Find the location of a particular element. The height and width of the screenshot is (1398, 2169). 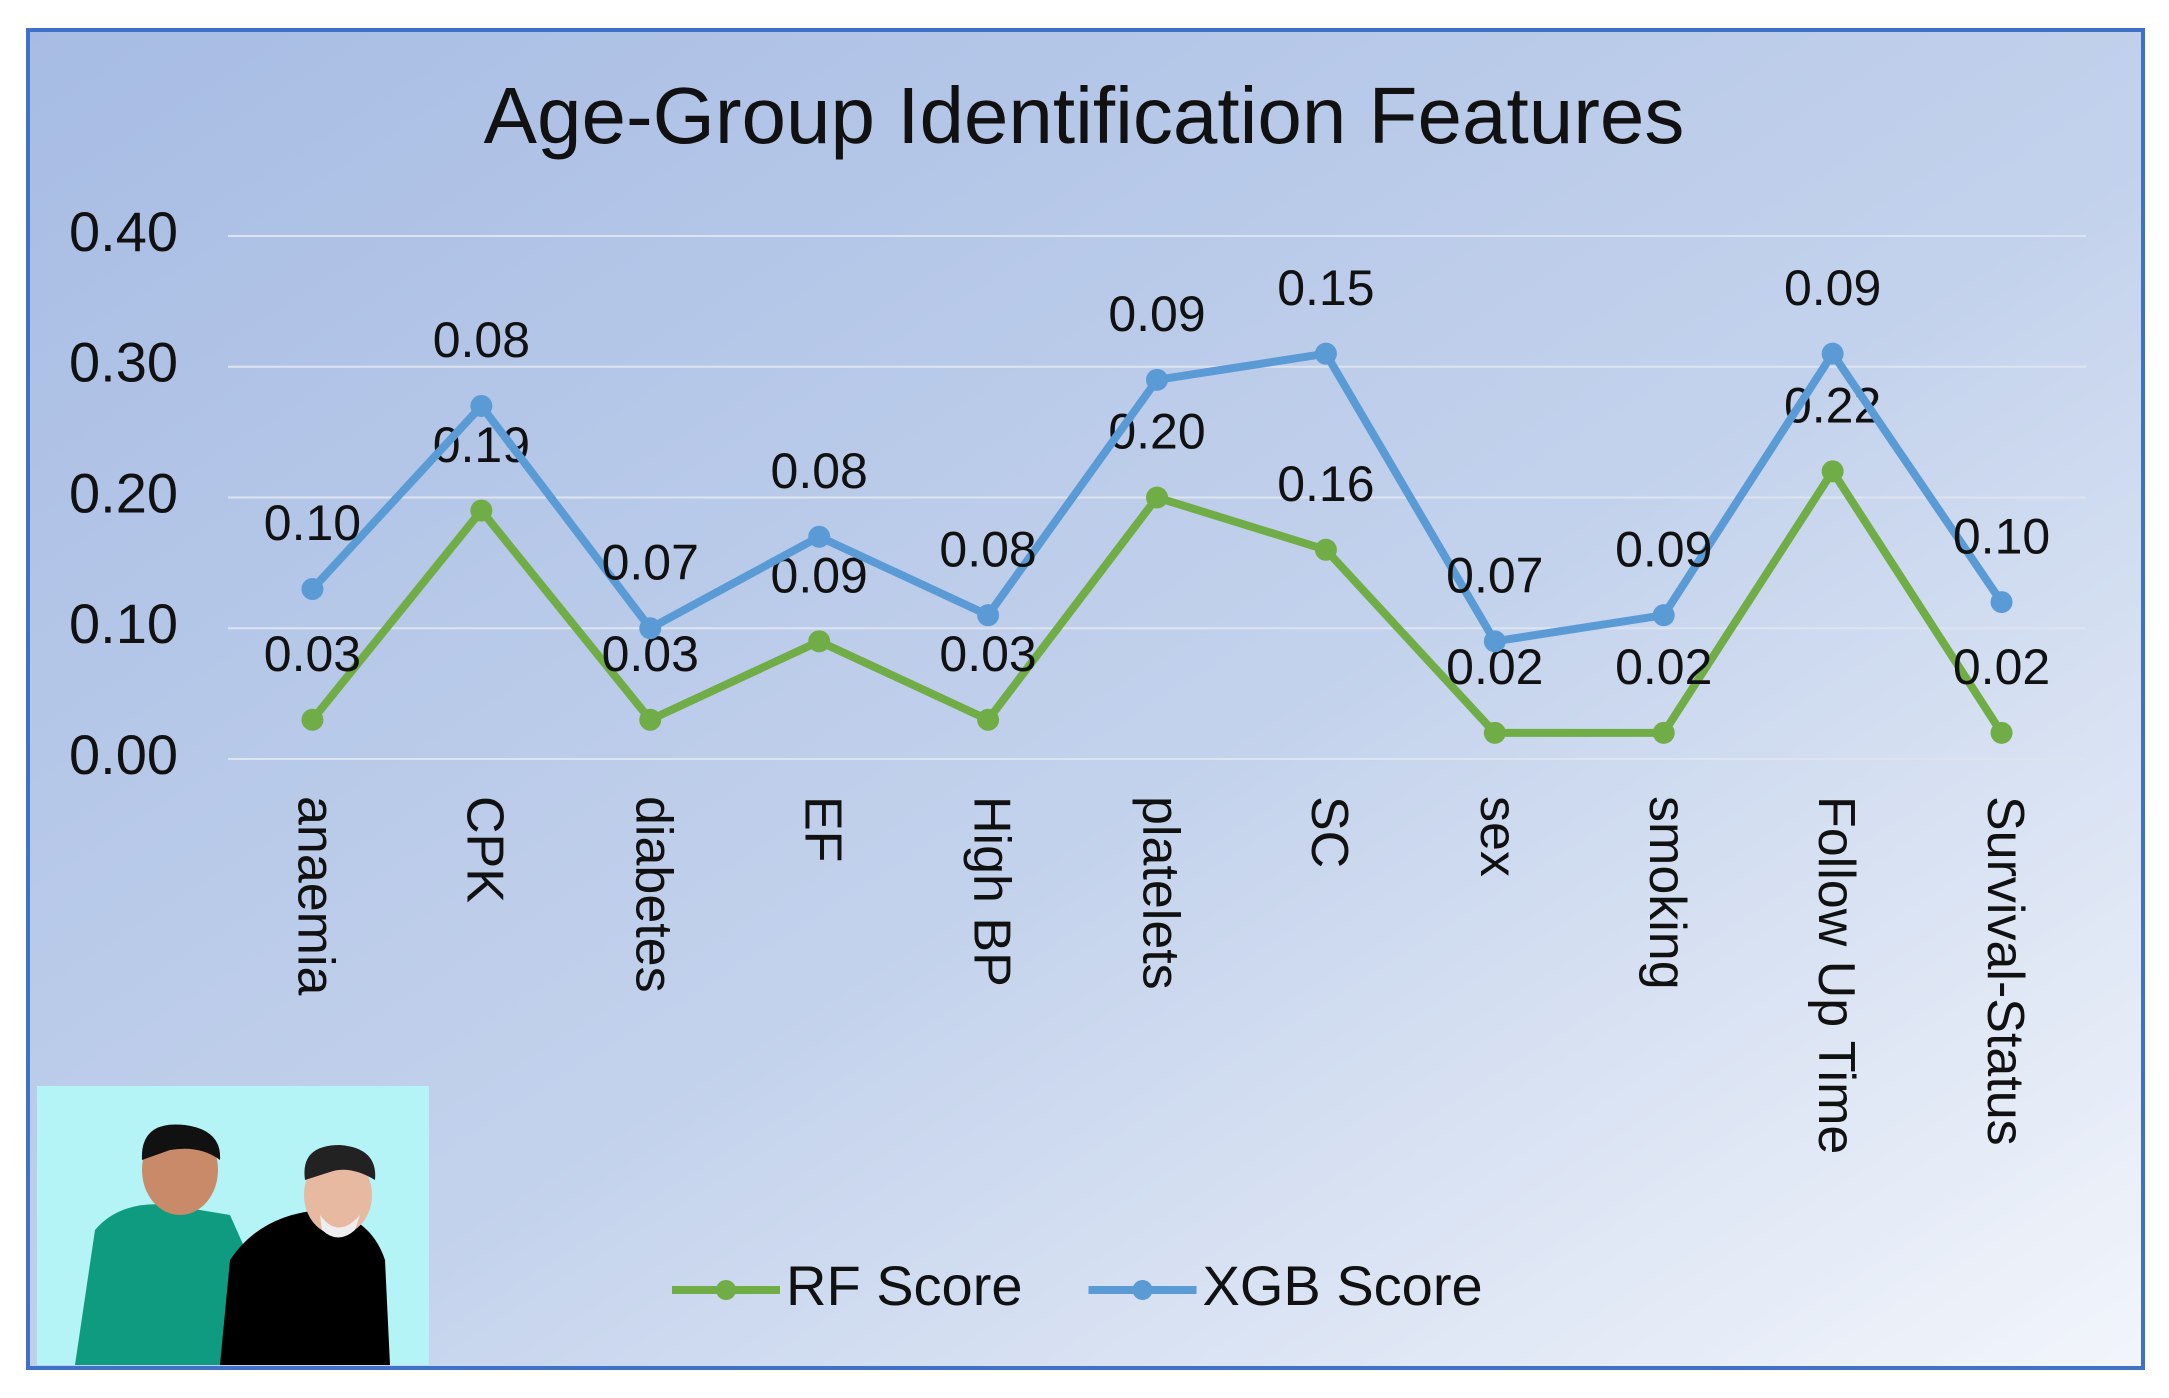

illustration is located at coordinates (233, 1225).